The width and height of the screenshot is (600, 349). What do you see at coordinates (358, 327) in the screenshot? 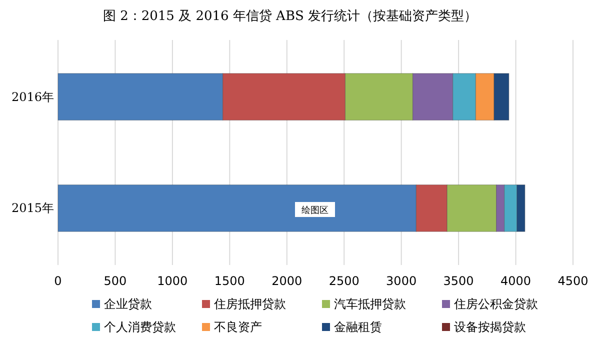
I see `legend-label: 金融租赁` at bounding box center [358, 327].